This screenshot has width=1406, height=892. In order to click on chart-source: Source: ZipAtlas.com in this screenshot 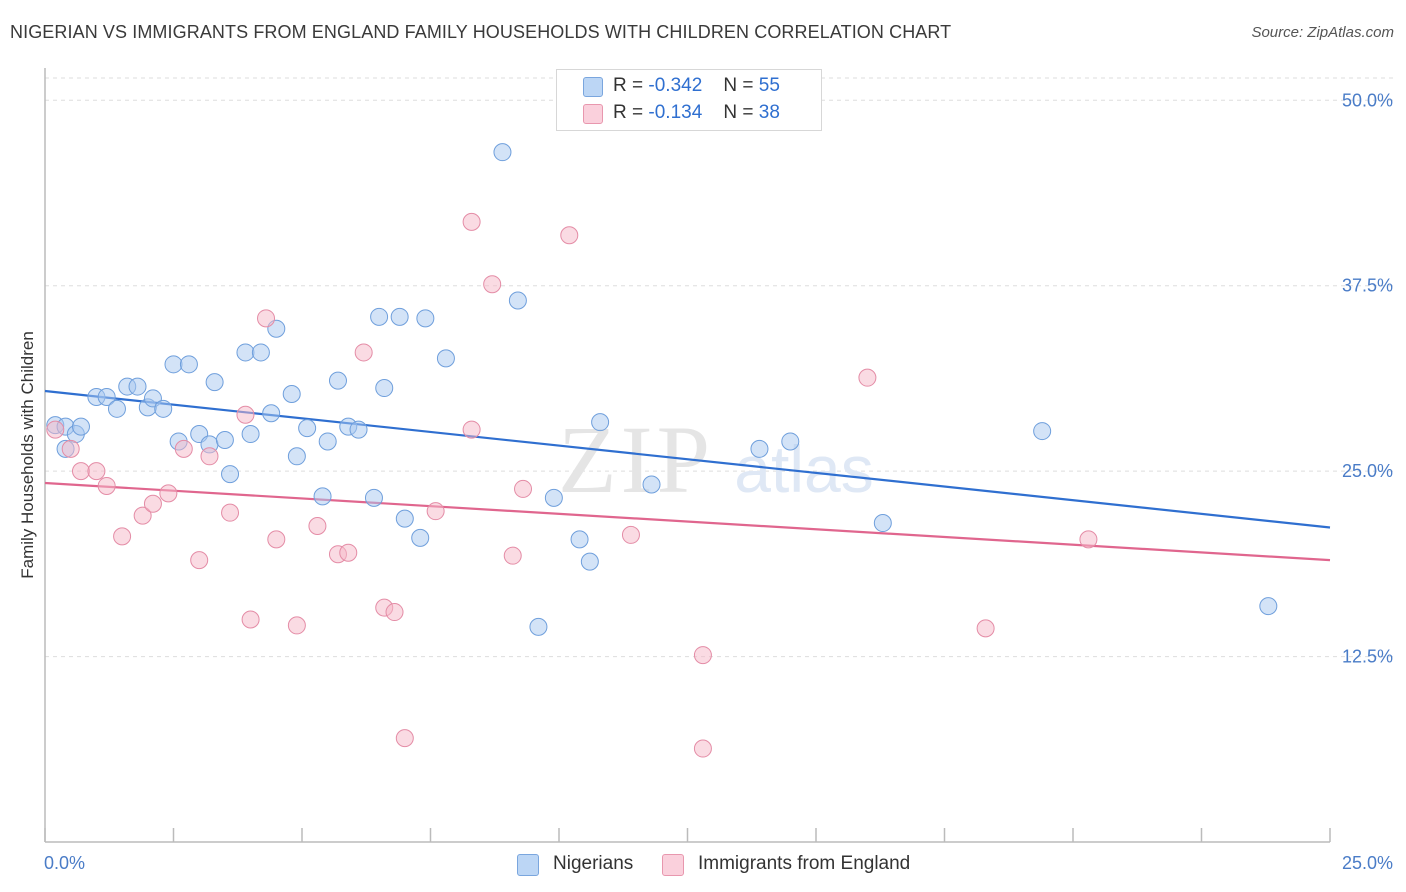, I will do `click(1322, 32)`.